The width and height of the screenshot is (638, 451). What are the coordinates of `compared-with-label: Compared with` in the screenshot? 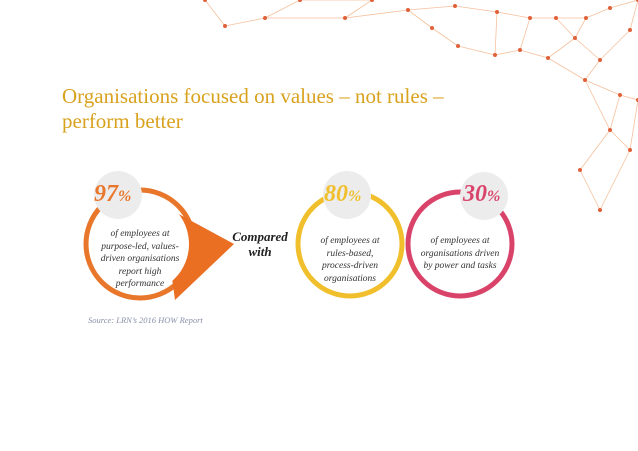 It's located at (260, 244).